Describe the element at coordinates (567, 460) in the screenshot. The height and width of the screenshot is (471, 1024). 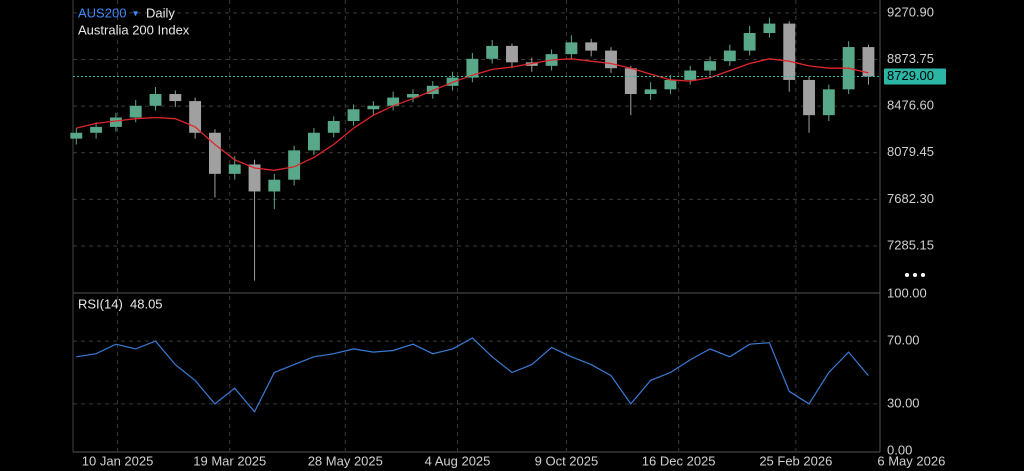
I see `x-tick-label: 9 Oct 2025` at that location.